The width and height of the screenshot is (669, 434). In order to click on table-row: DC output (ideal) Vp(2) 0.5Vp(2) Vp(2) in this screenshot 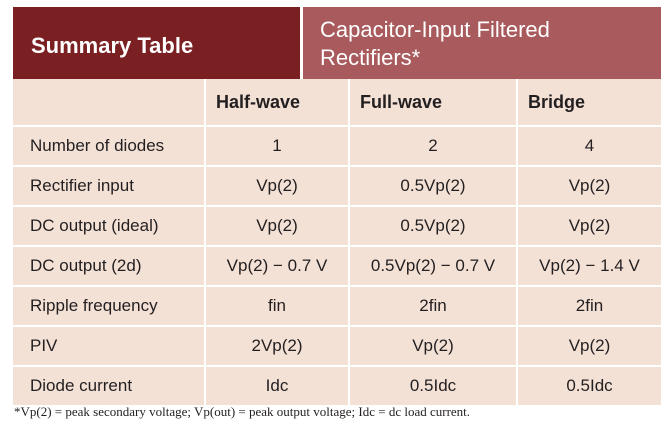, I will do `click(337, 225)`.